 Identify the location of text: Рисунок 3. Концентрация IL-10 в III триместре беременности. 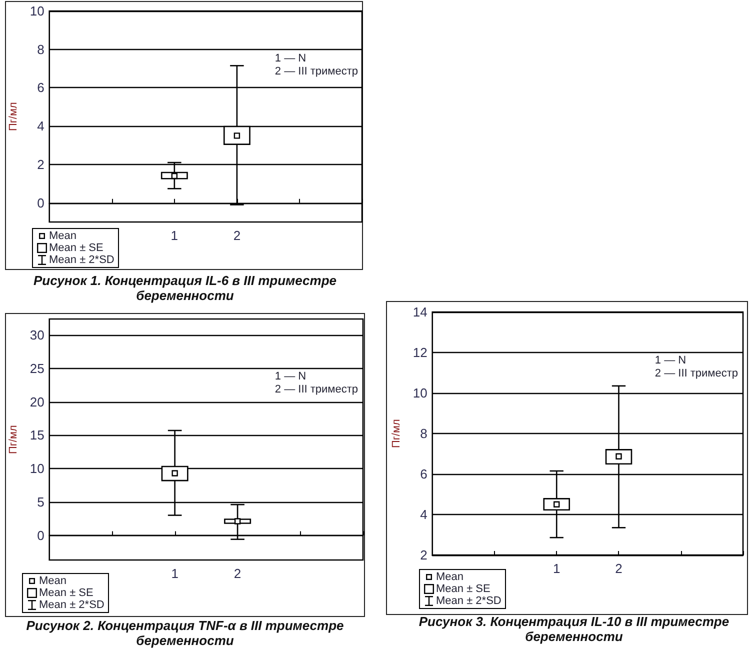
(574, 629).